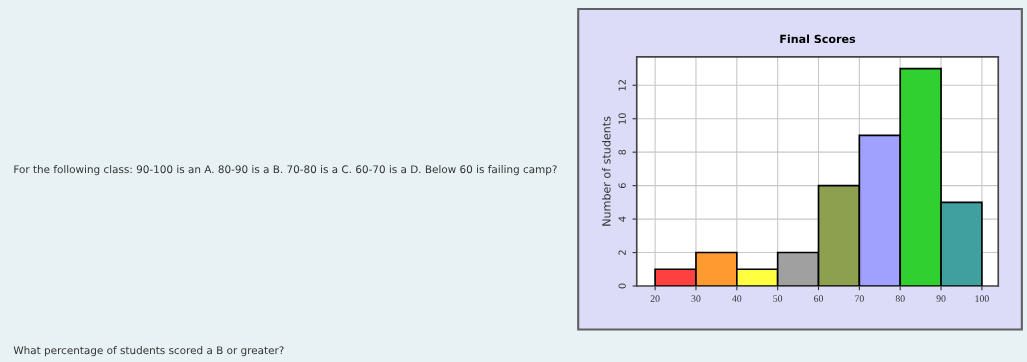 Image resolution: width=1027 pixels, height=362 pixels. What do you see at coordinates (900, 298) in the screenshot?
I see `x-tick-label: 80` at bounding box center [900, 298].